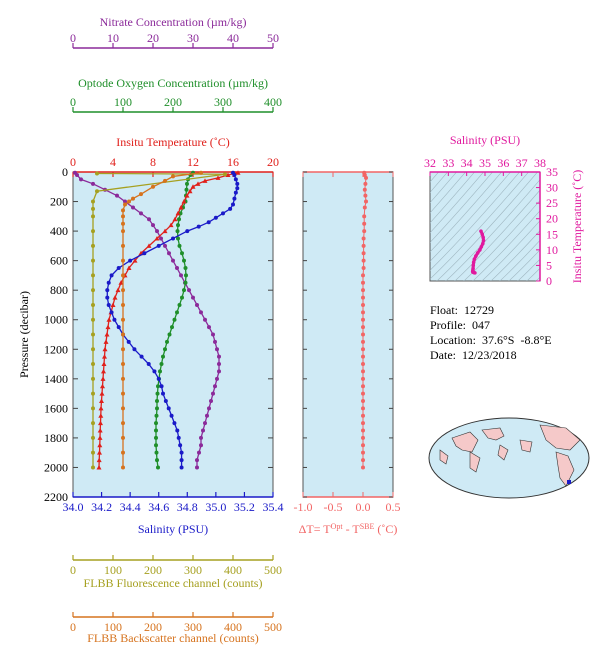 The height and width of the screenshot is (662, 608). Describe the element at coordinates (367, 526) in the screenshot. I see `dt-axis-title-sup: SBE` at that location.